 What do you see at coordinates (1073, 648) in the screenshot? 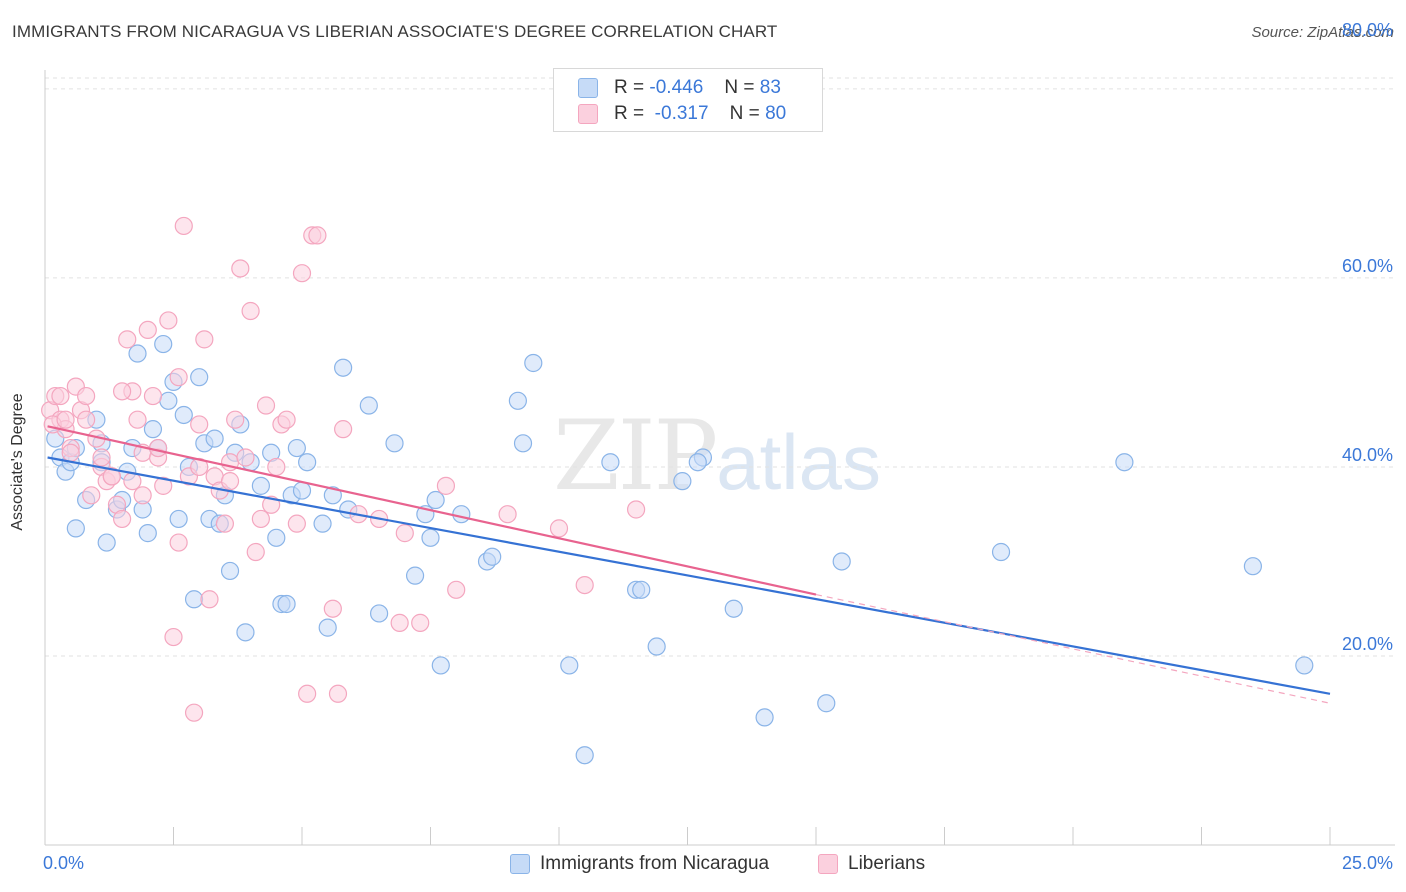
I see `trend-extension-liberians` at bounding box center [1073, 648].